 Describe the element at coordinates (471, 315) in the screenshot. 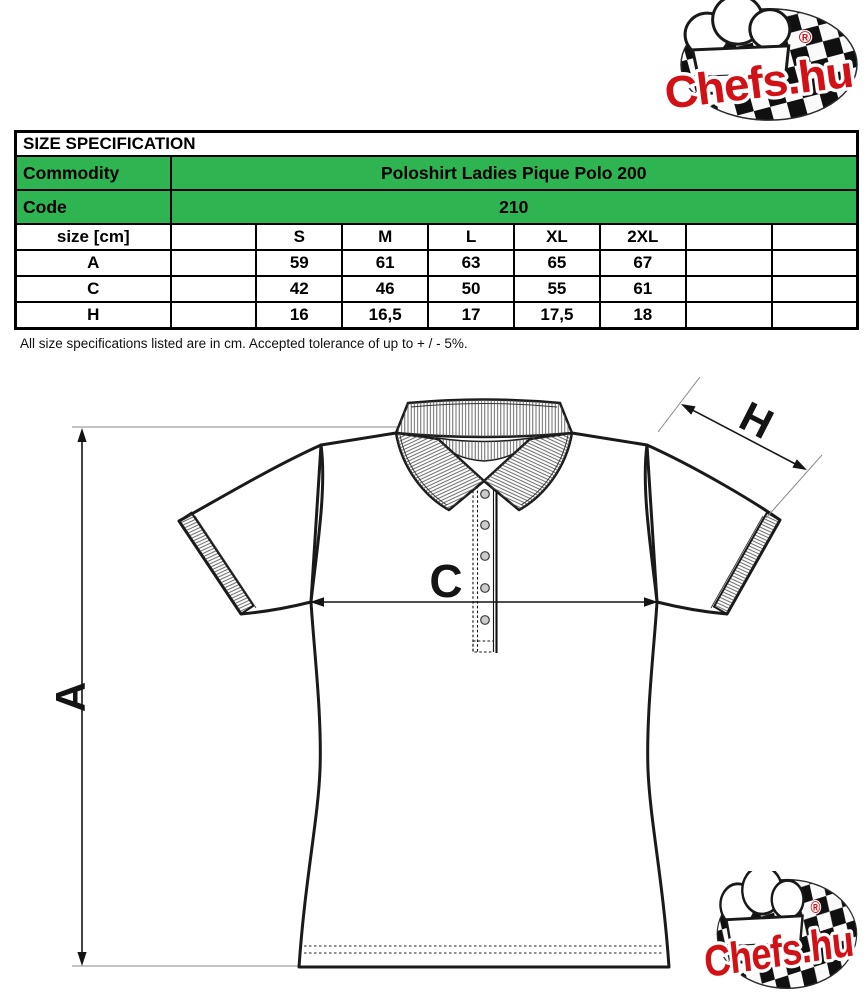

I see `cell: 17` at that location.